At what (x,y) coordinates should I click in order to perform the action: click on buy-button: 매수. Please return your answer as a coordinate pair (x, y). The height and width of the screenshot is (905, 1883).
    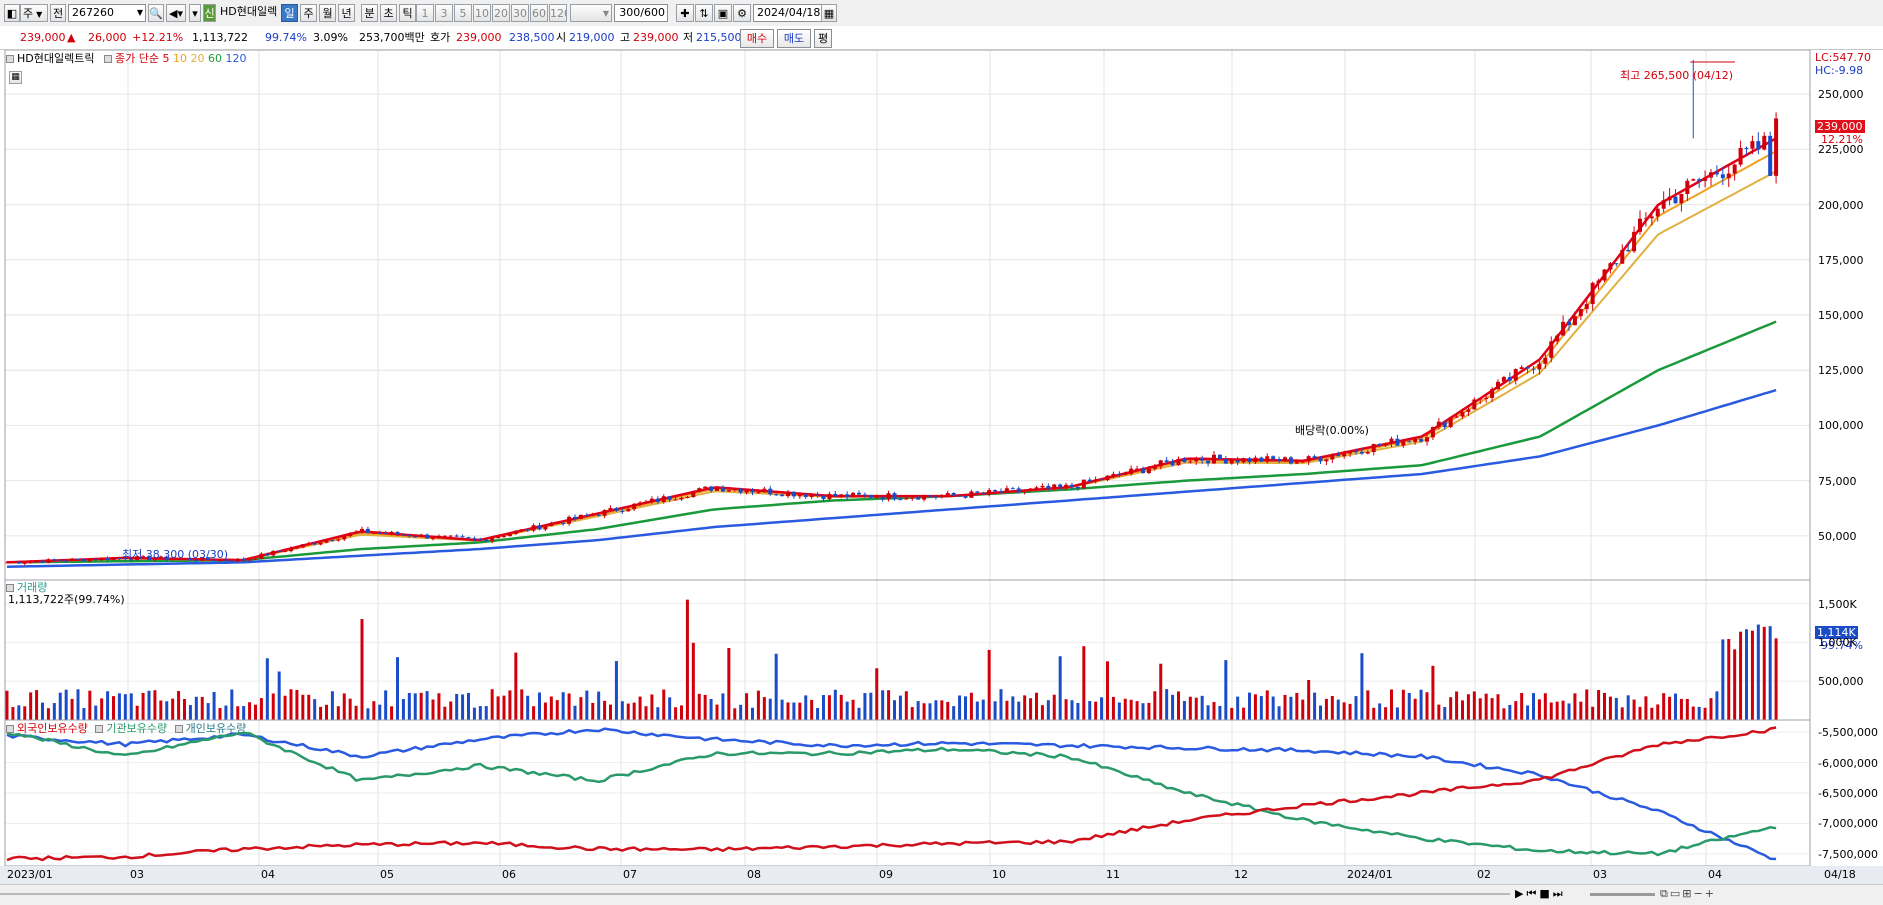
    Looking at the image, I should click on (757, 38).